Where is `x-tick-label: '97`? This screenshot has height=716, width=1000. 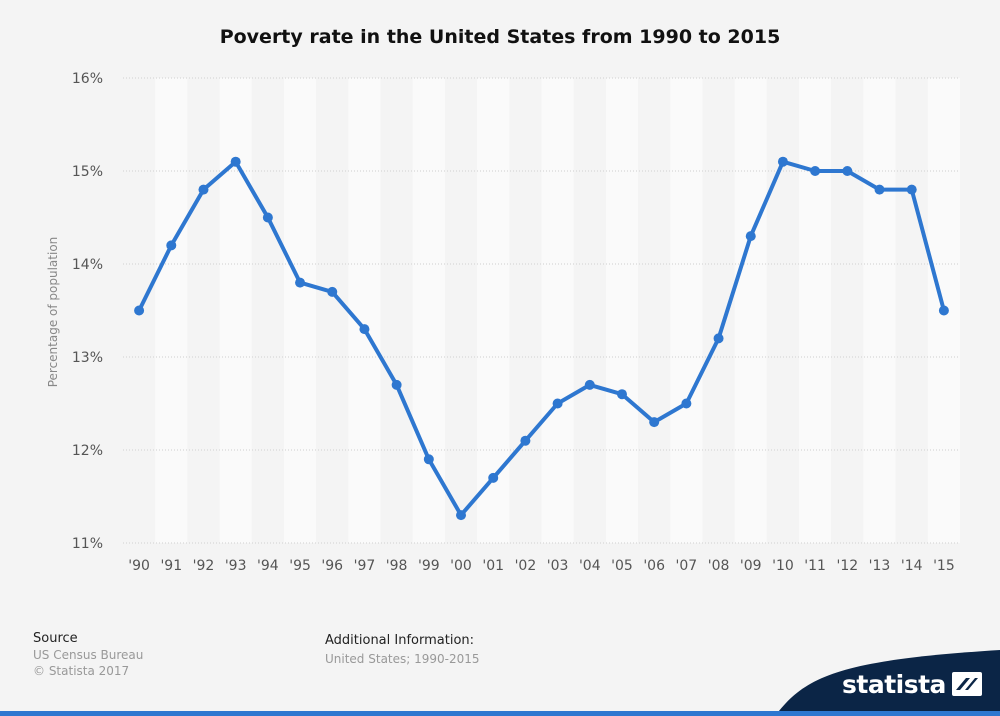
x-tick-label: '97 is located at coordinates (365, 566).